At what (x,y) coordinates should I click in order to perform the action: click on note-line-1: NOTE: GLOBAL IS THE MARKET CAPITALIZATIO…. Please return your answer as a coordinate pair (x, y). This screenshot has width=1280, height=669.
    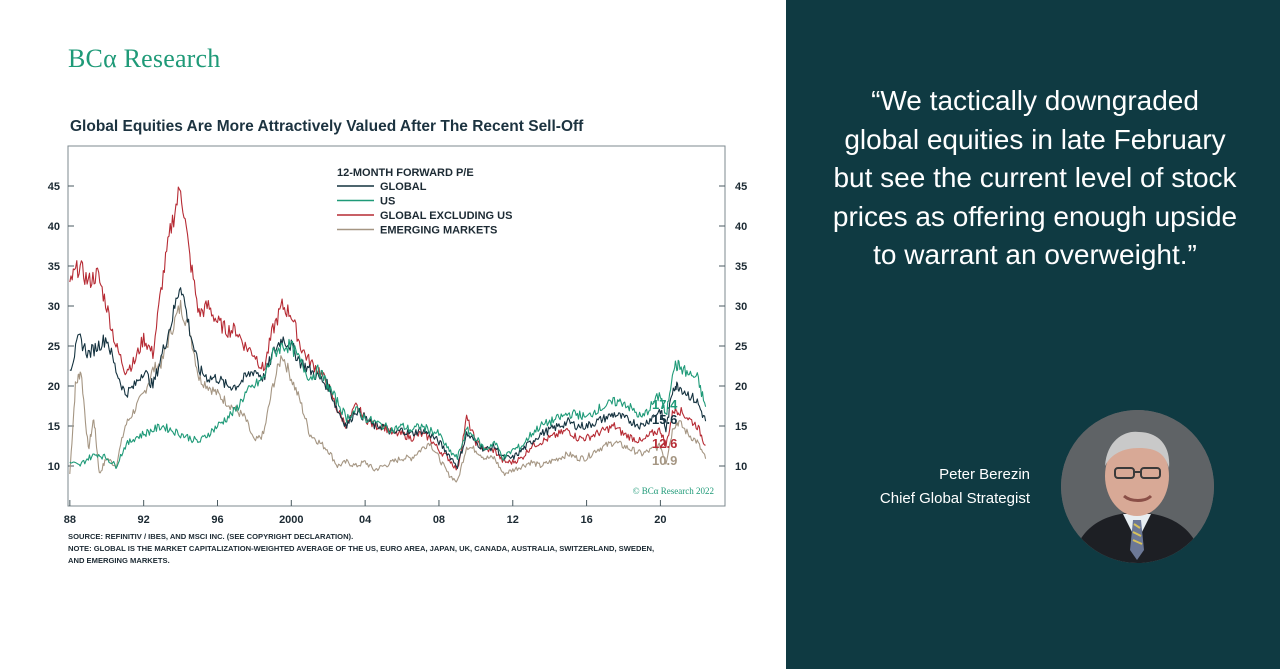
    Looking at the image, I should click on (361, 548).